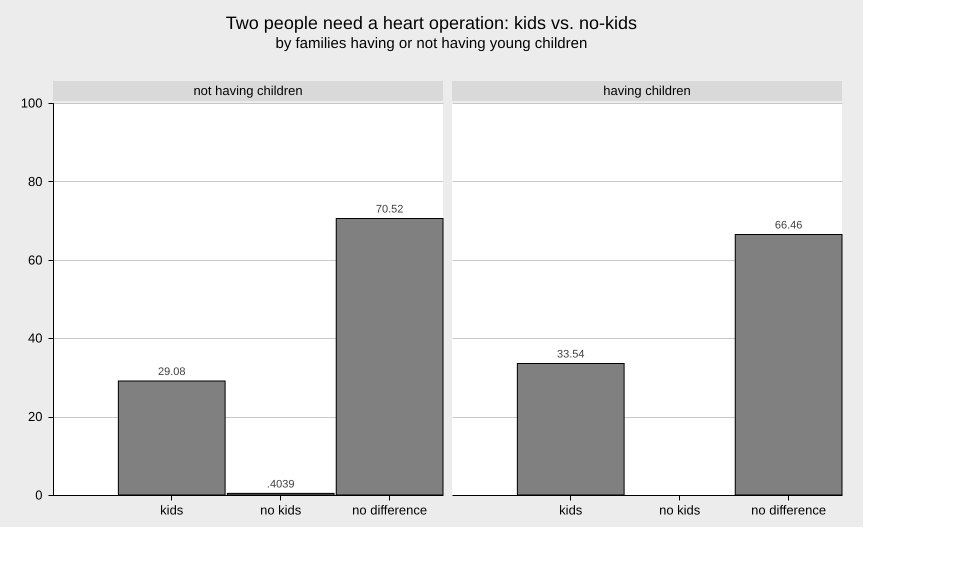 Image resolution: width=965 pixels, height=580 pixels. What do you see at coordinates (570, 354) in the screenshot?
I see `data-label: 33.54` at bounding box center [570, 354].